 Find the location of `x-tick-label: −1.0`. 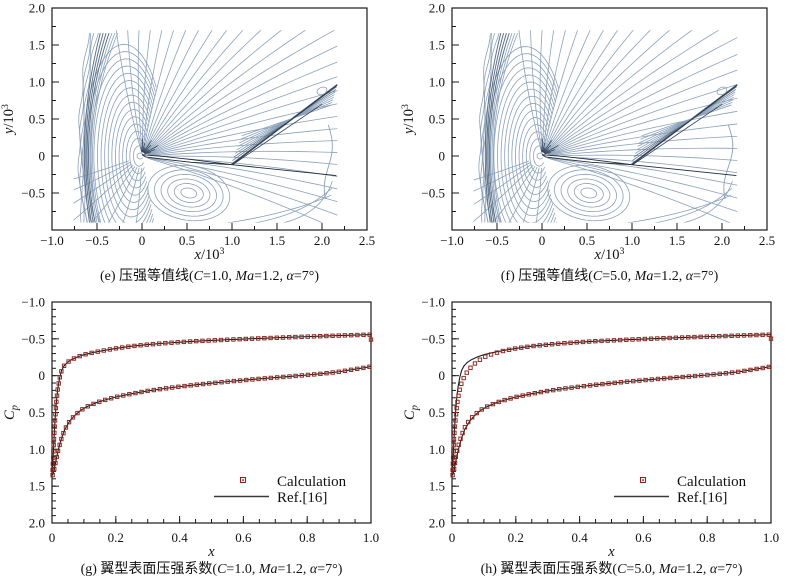

x-tick-label: −1.0 is located at coordinates (452, 240).